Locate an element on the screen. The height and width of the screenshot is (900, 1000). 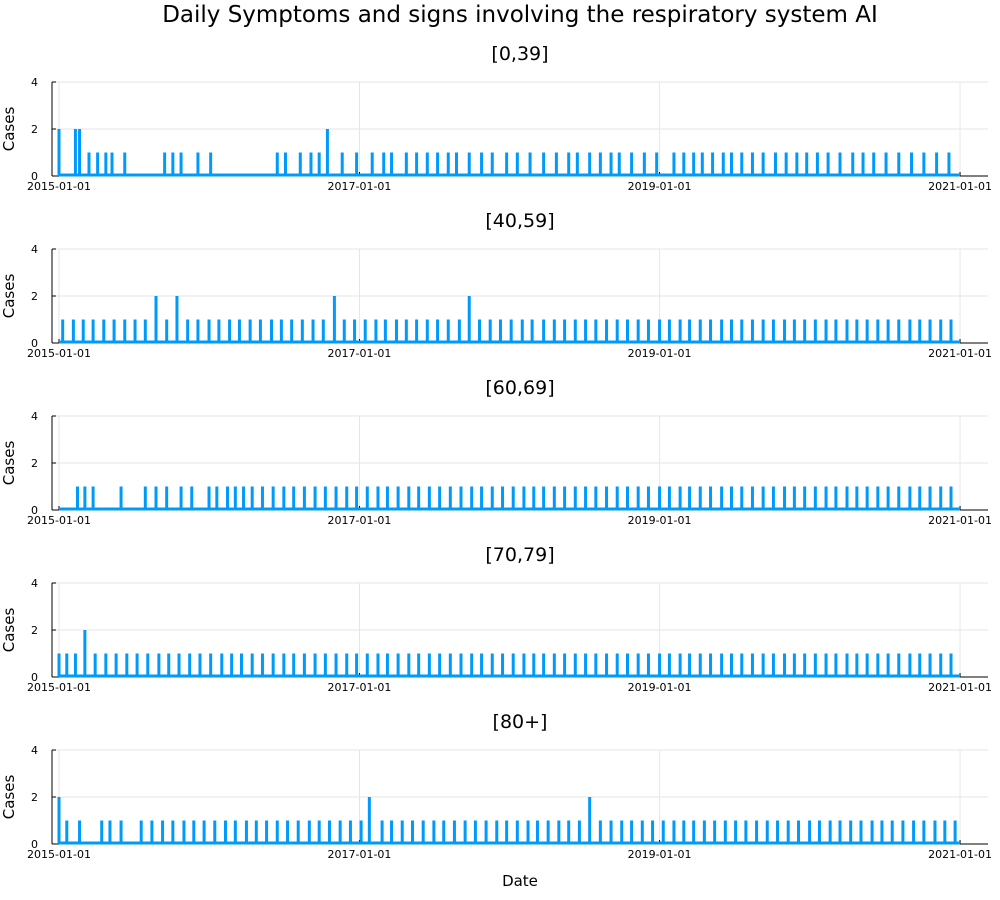
panel-title: [40,59] is located at coordinates (519, 221).